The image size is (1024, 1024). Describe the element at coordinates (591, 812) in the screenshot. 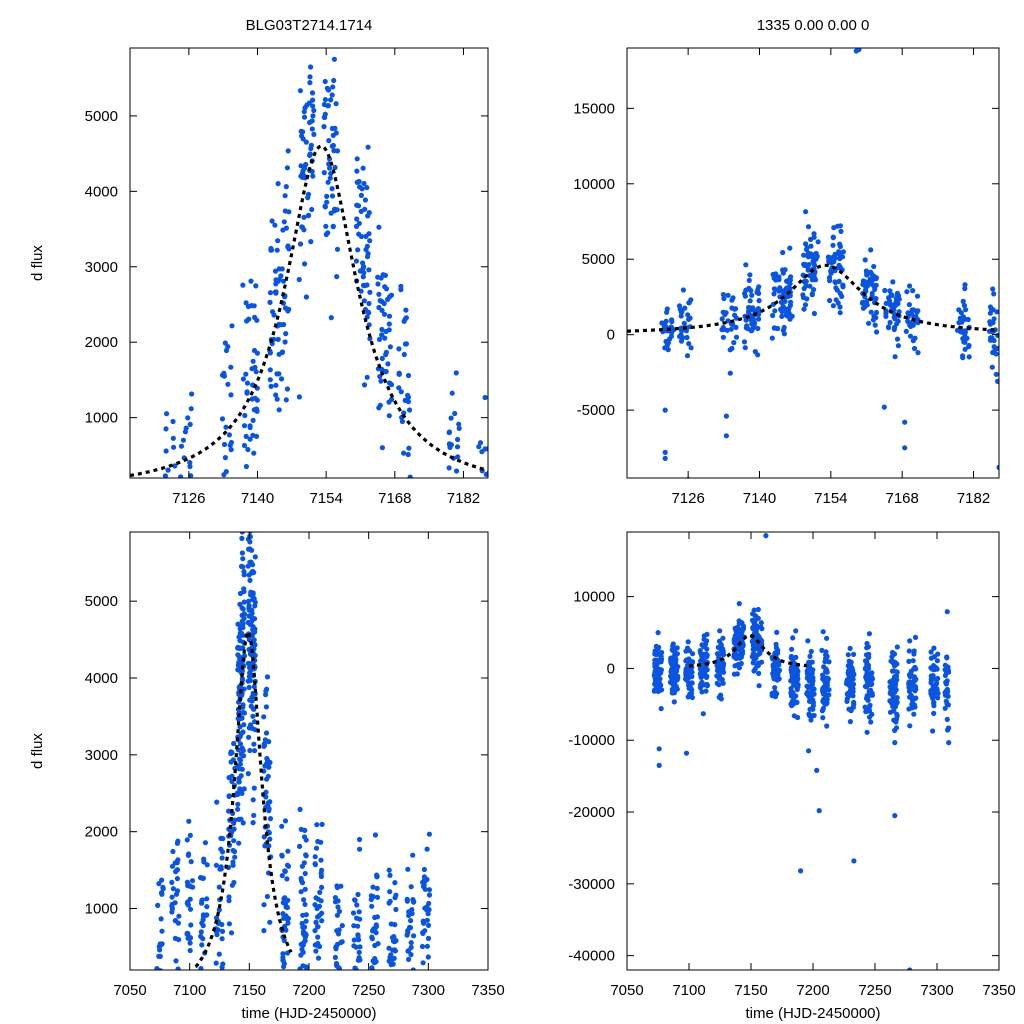

I see `y-tick-label: -20000` at that location.